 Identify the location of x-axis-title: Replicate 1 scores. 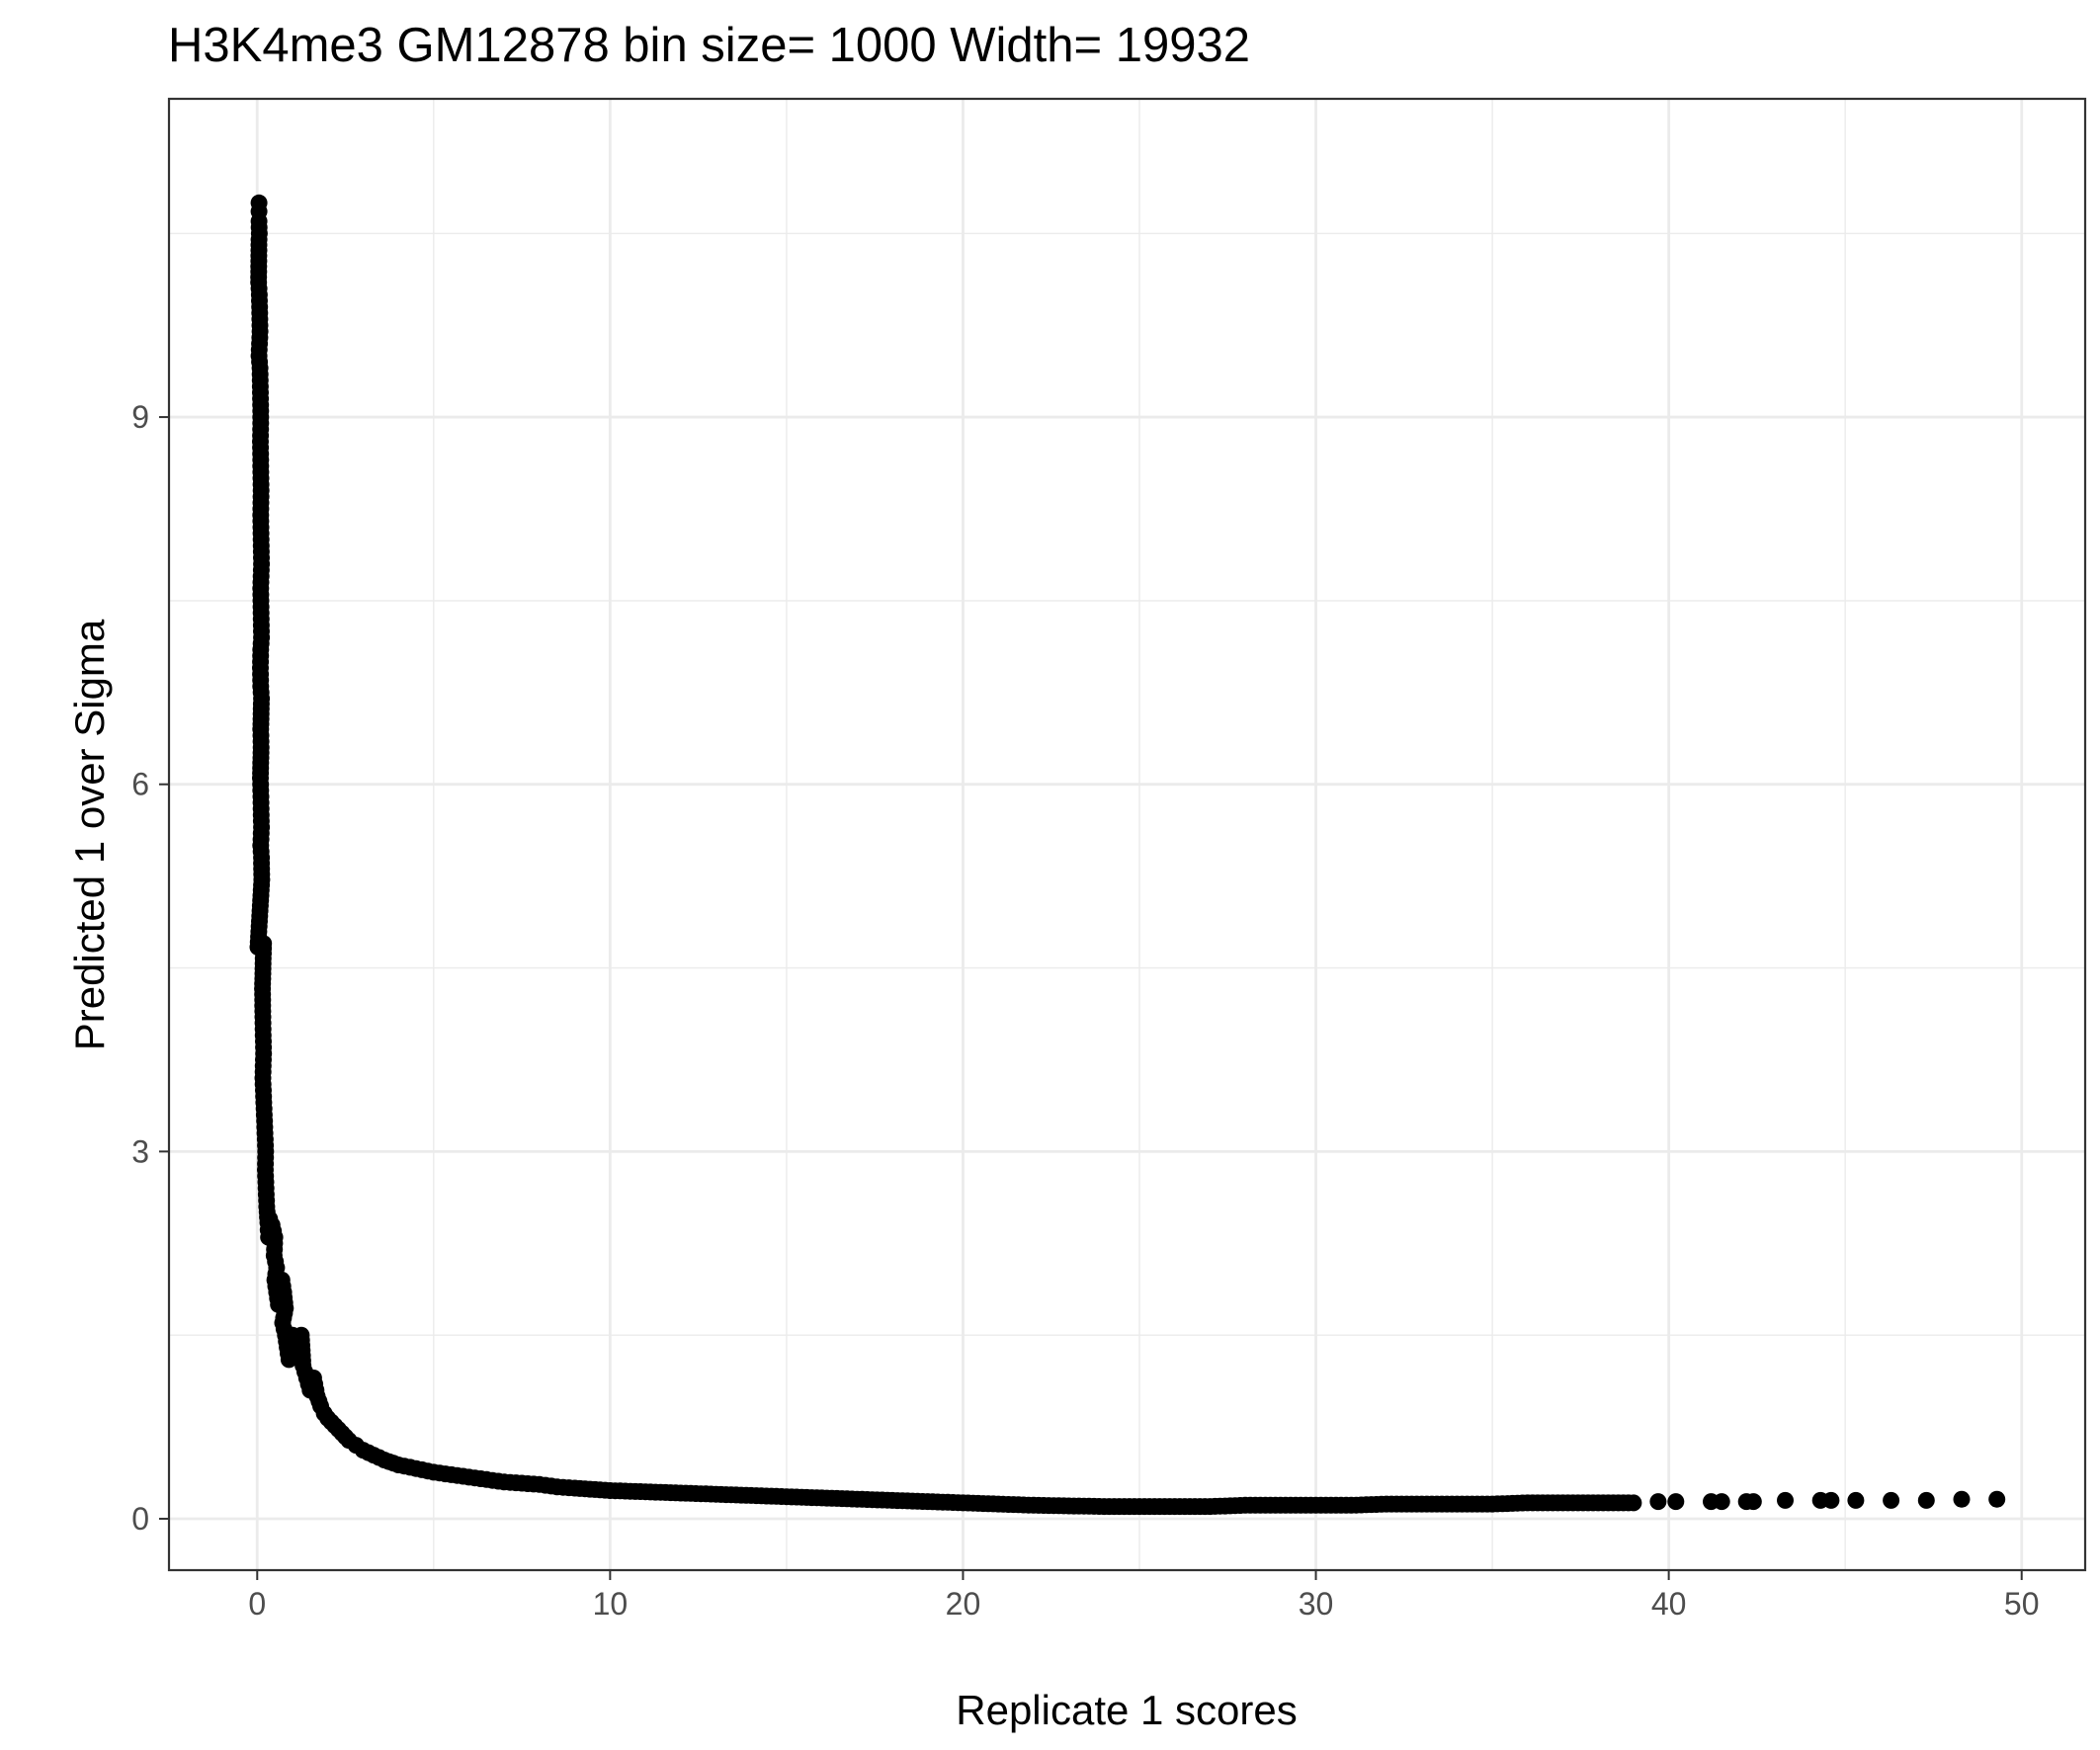
(1127, 1710).